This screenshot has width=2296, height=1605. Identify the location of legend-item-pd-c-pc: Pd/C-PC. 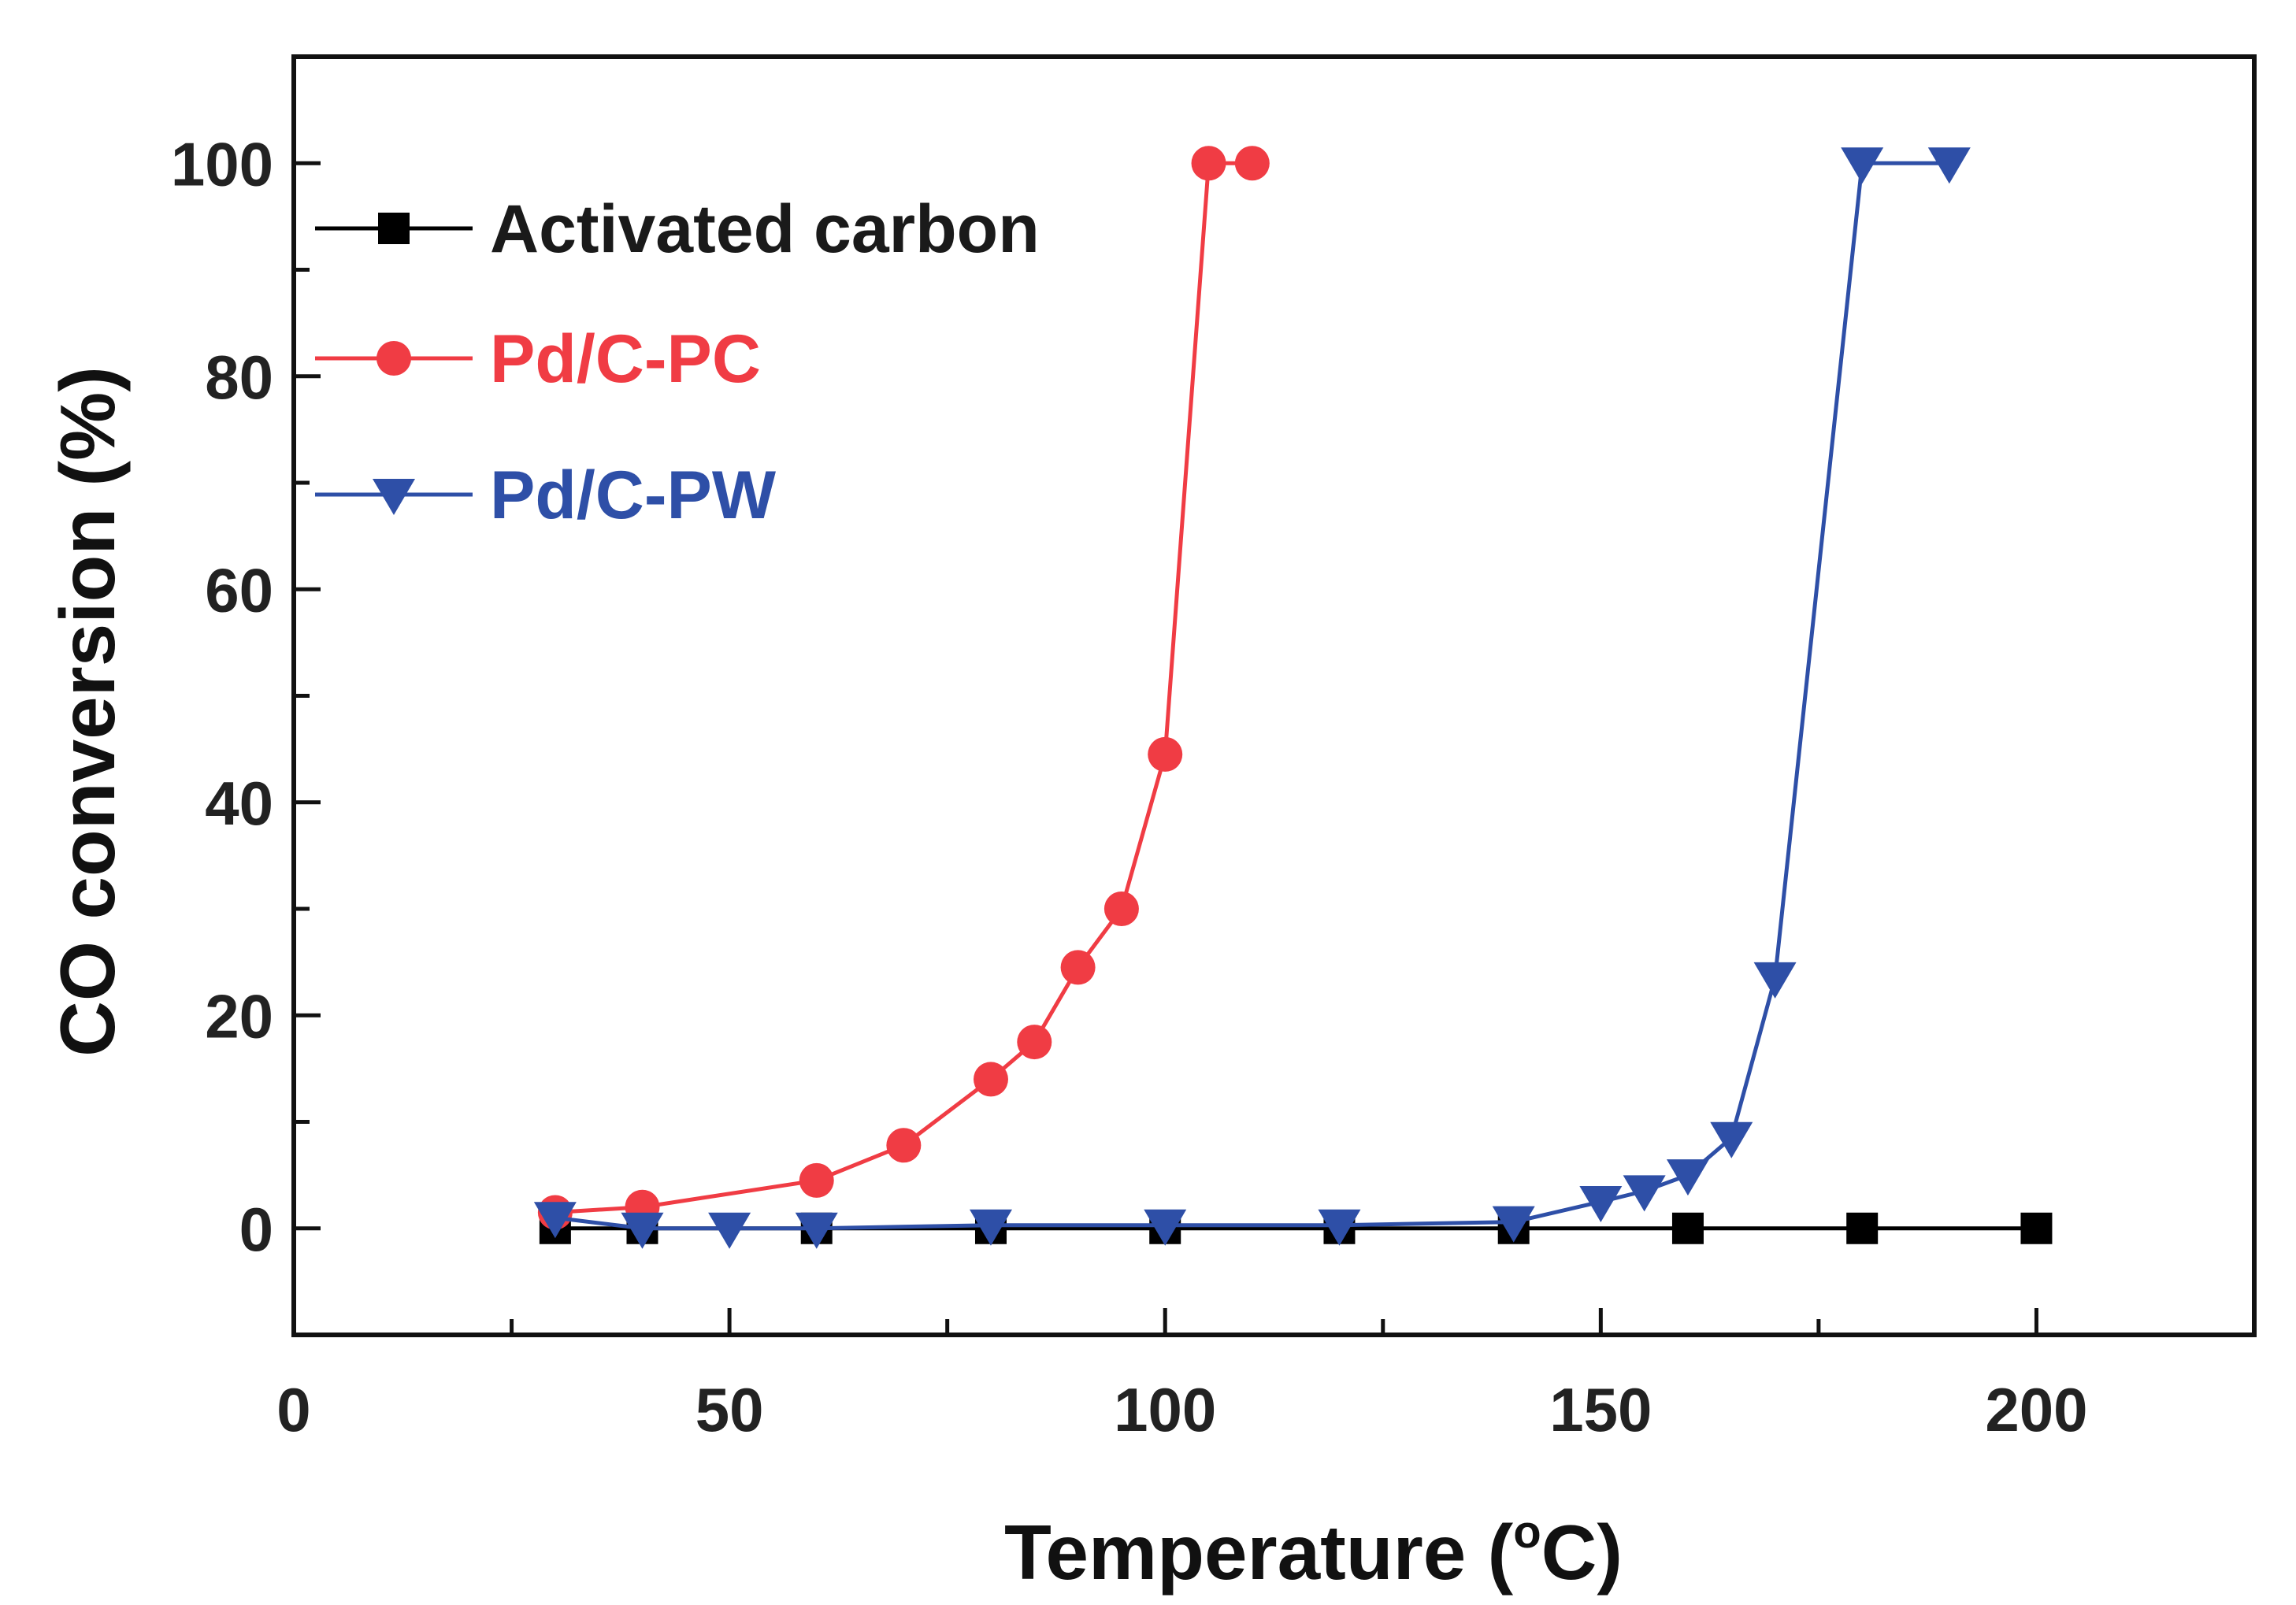
(538, 359).